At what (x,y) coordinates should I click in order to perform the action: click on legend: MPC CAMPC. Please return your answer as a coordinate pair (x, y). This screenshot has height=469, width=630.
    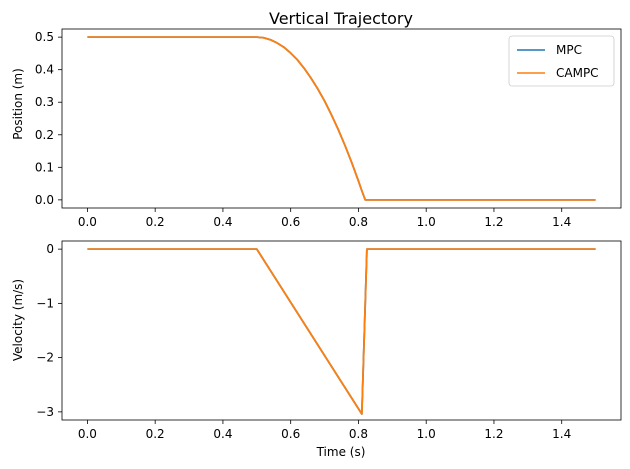
    Looking at the image, I should click on (561, 61).